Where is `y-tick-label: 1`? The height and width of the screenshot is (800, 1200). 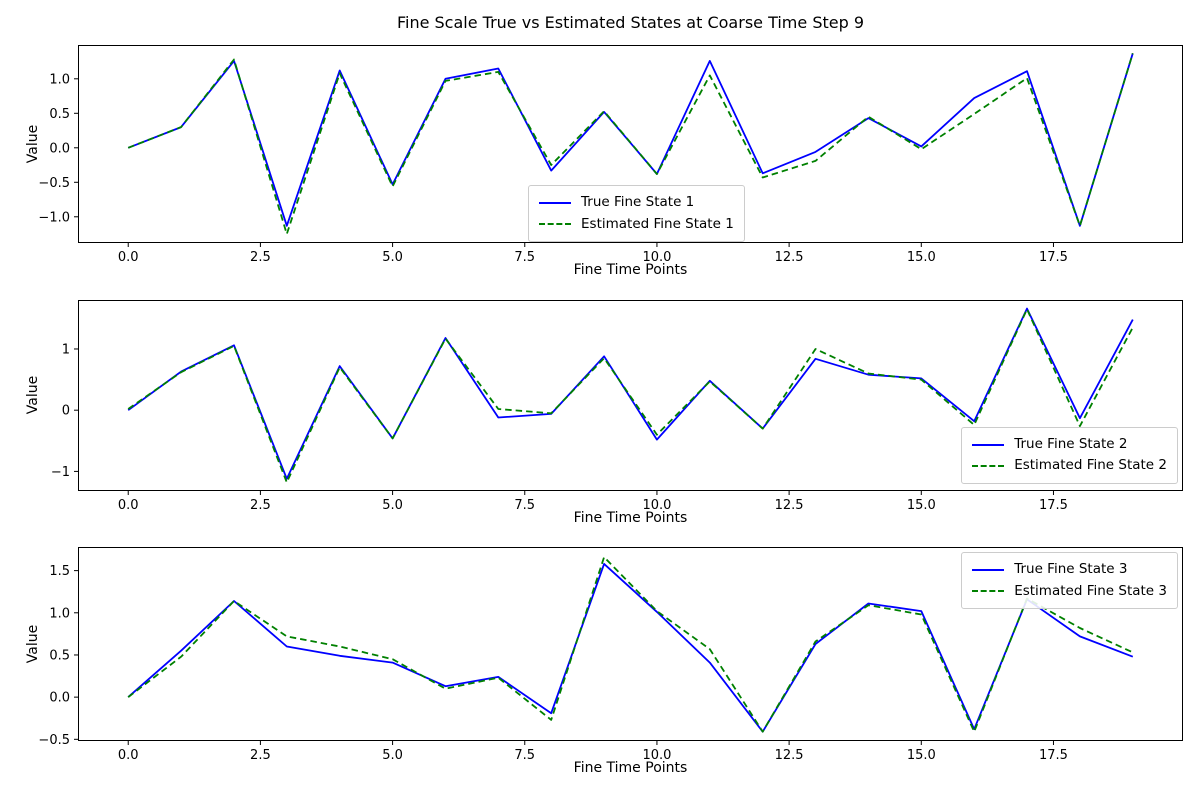
y-tick-label: 1 is located at coordinates (66, 349).